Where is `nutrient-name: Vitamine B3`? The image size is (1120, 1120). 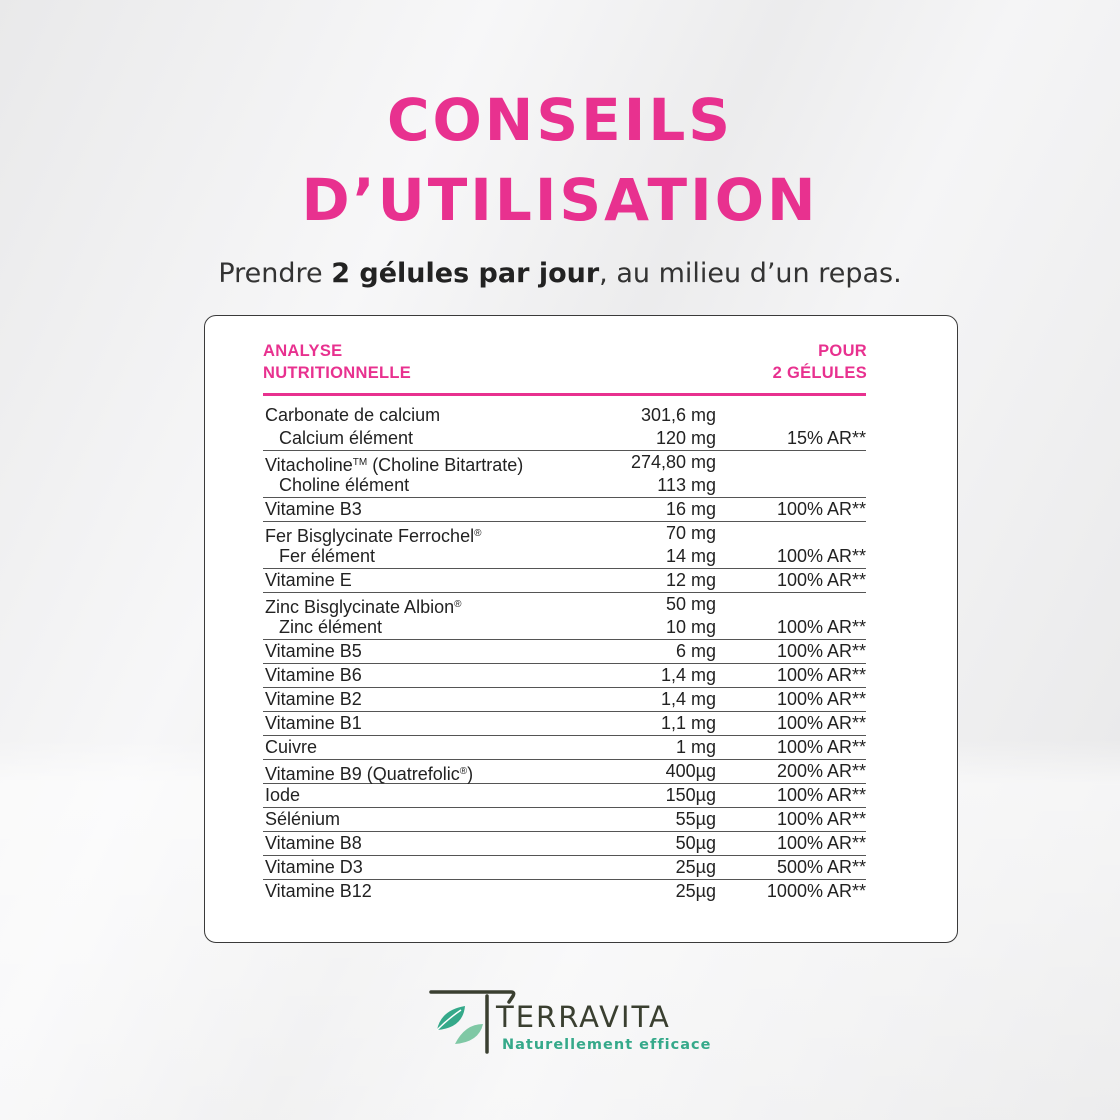 nutrient-name: Vitamine B3 is located at coordinates (313, 509).